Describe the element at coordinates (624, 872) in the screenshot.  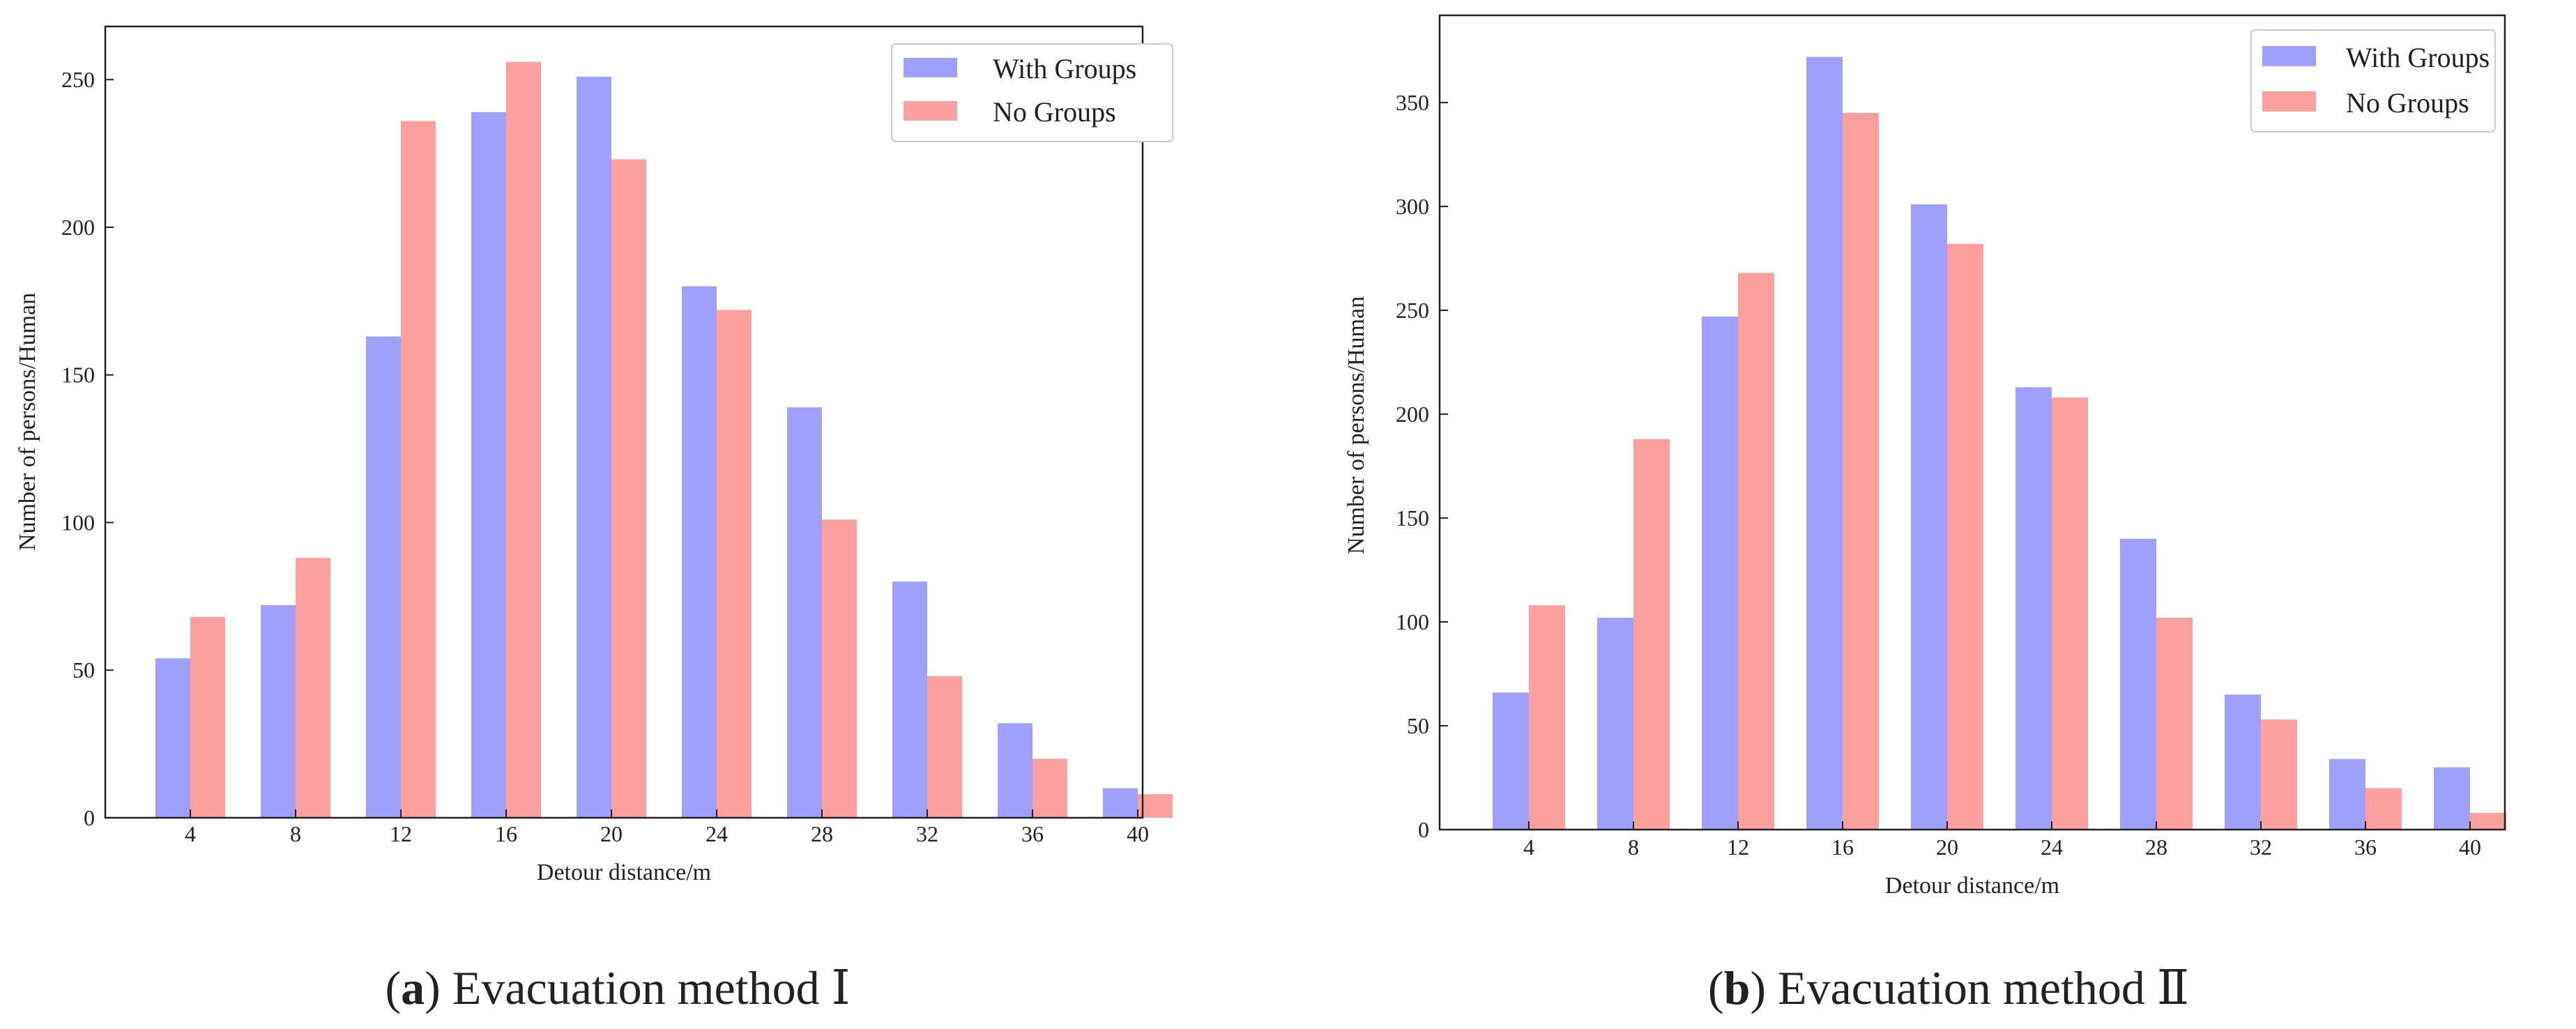
I see `chart-a-x-axis-label: Detour distance/m` at that location.